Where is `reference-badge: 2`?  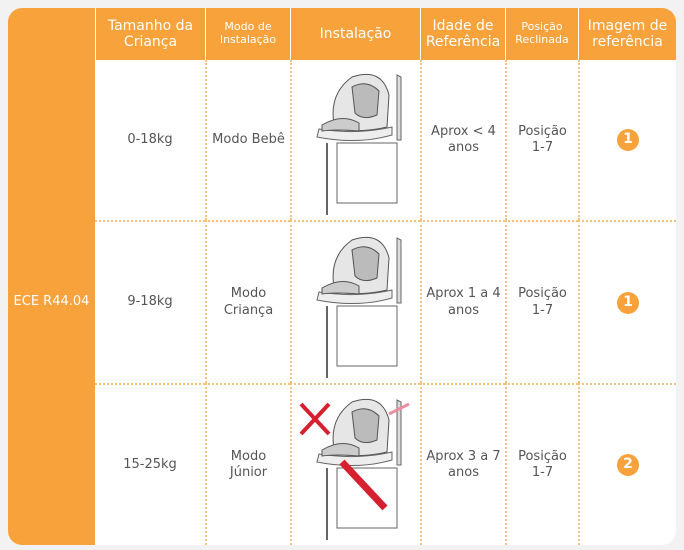 reference-badge: 2 is located at coordinates (628, 465).